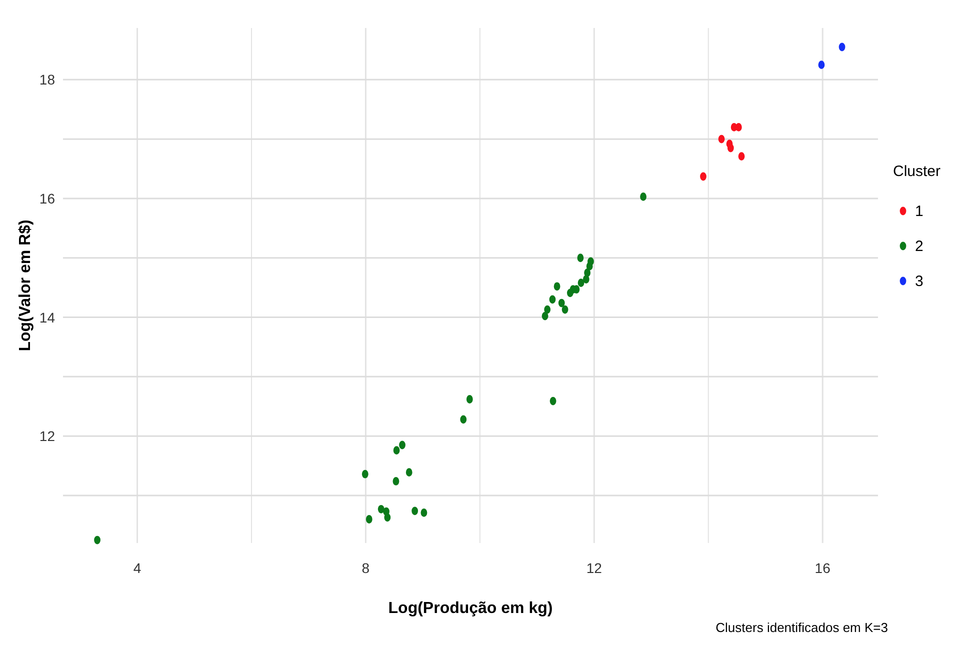  What do you see at coordinates (470, 608) in the screenshot?
I see `x-axis-title: Log(Produção em kg)` at bounding box center [470, 608].